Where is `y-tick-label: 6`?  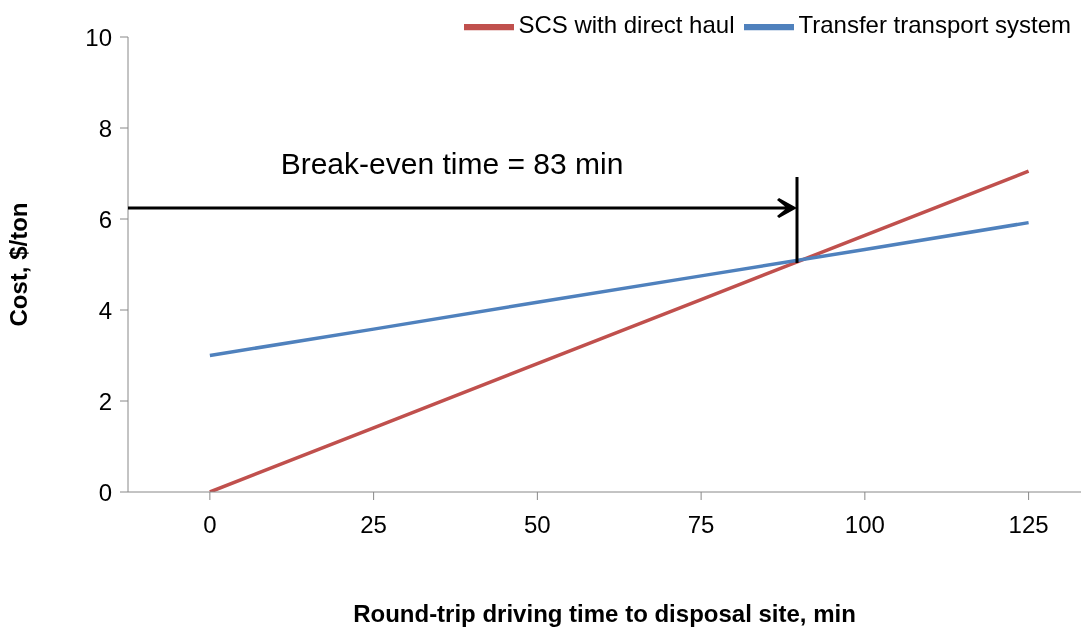 y-tick-label: 6 is located at coordinates (105, 219).